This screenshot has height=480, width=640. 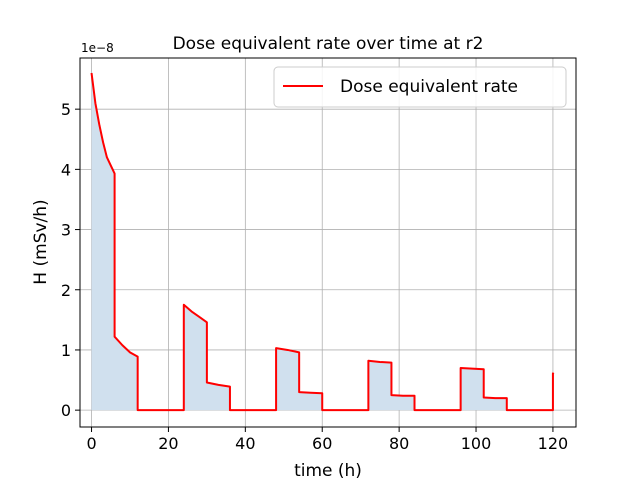 What do you see at coordinates (328, 44) in the screenshot?
I see `chart-title: Dose equivalent rate over time at r2` at bounding box center [328, 44].